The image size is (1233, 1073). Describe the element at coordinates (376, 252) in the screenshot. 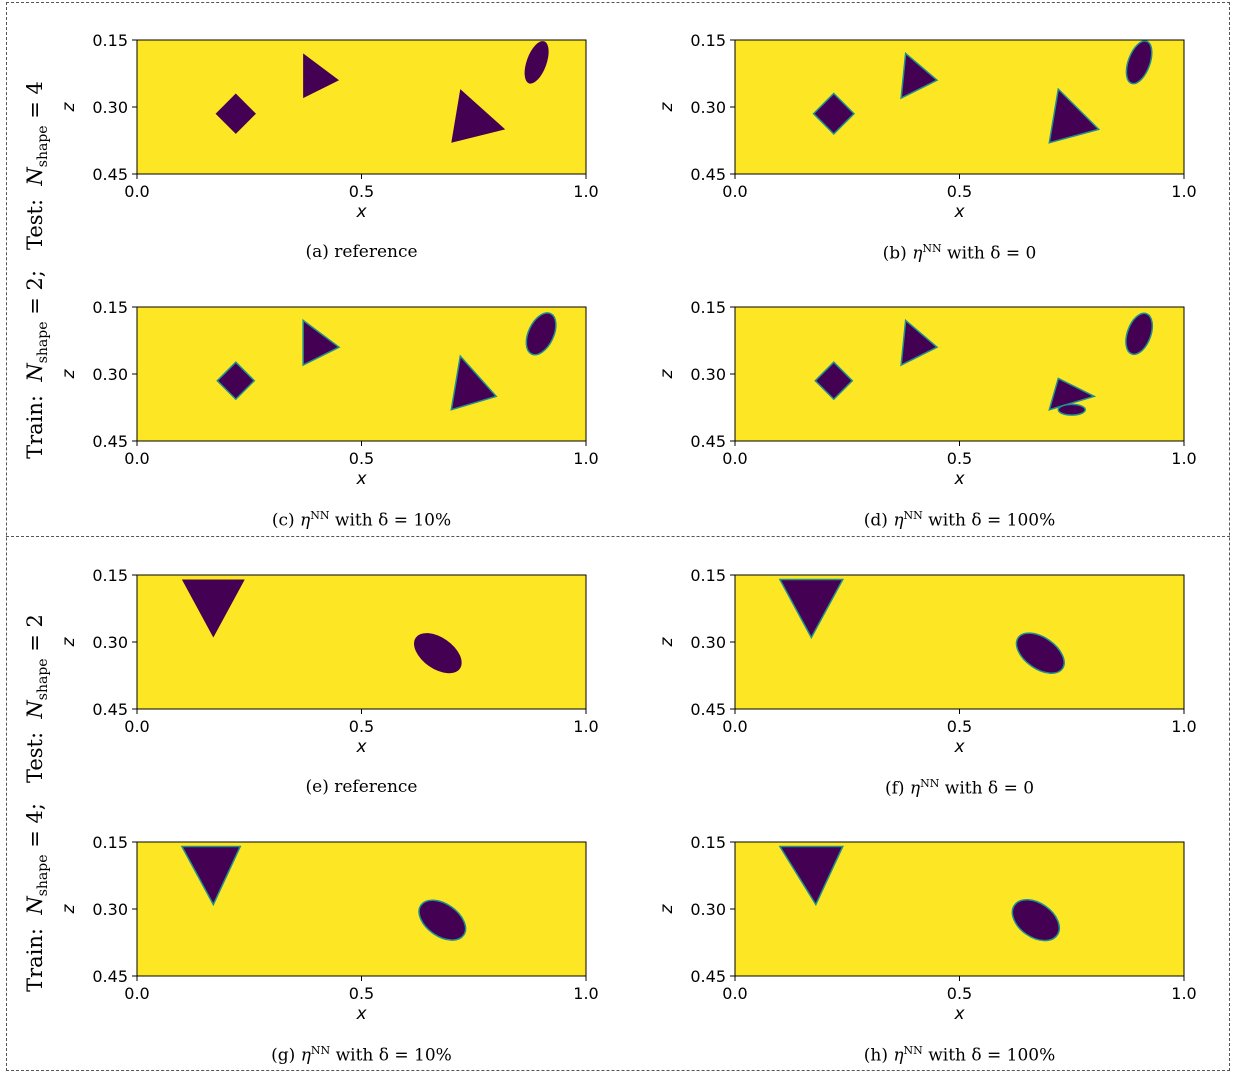

I see `caption-text: reference` at that location.